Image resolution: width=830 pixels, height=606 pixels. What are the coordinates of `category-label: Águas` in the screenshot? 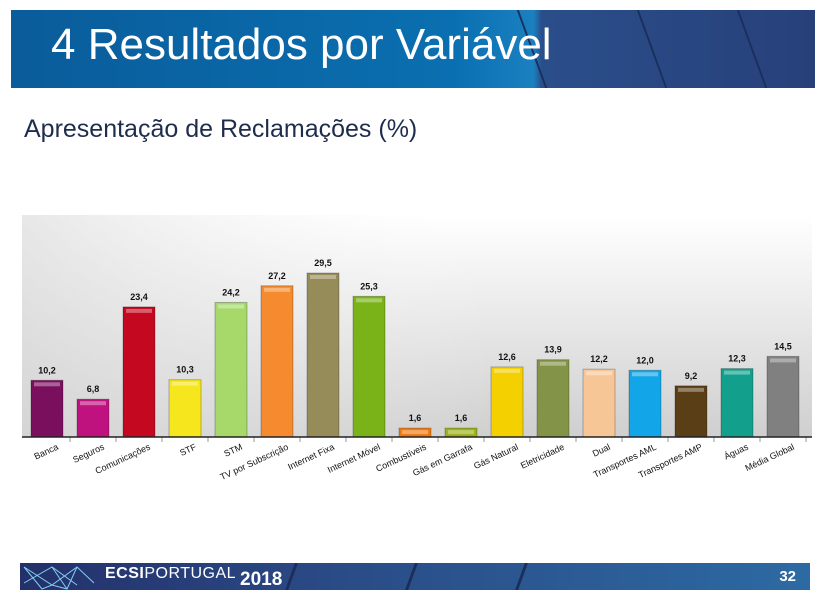 It's located at (736, 452).